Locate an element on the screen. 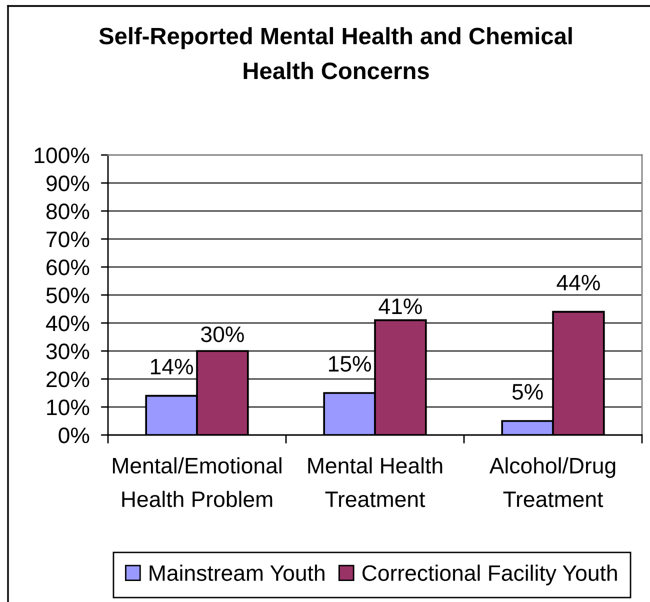  data-label: 30% is located at coordinates (222, 334).